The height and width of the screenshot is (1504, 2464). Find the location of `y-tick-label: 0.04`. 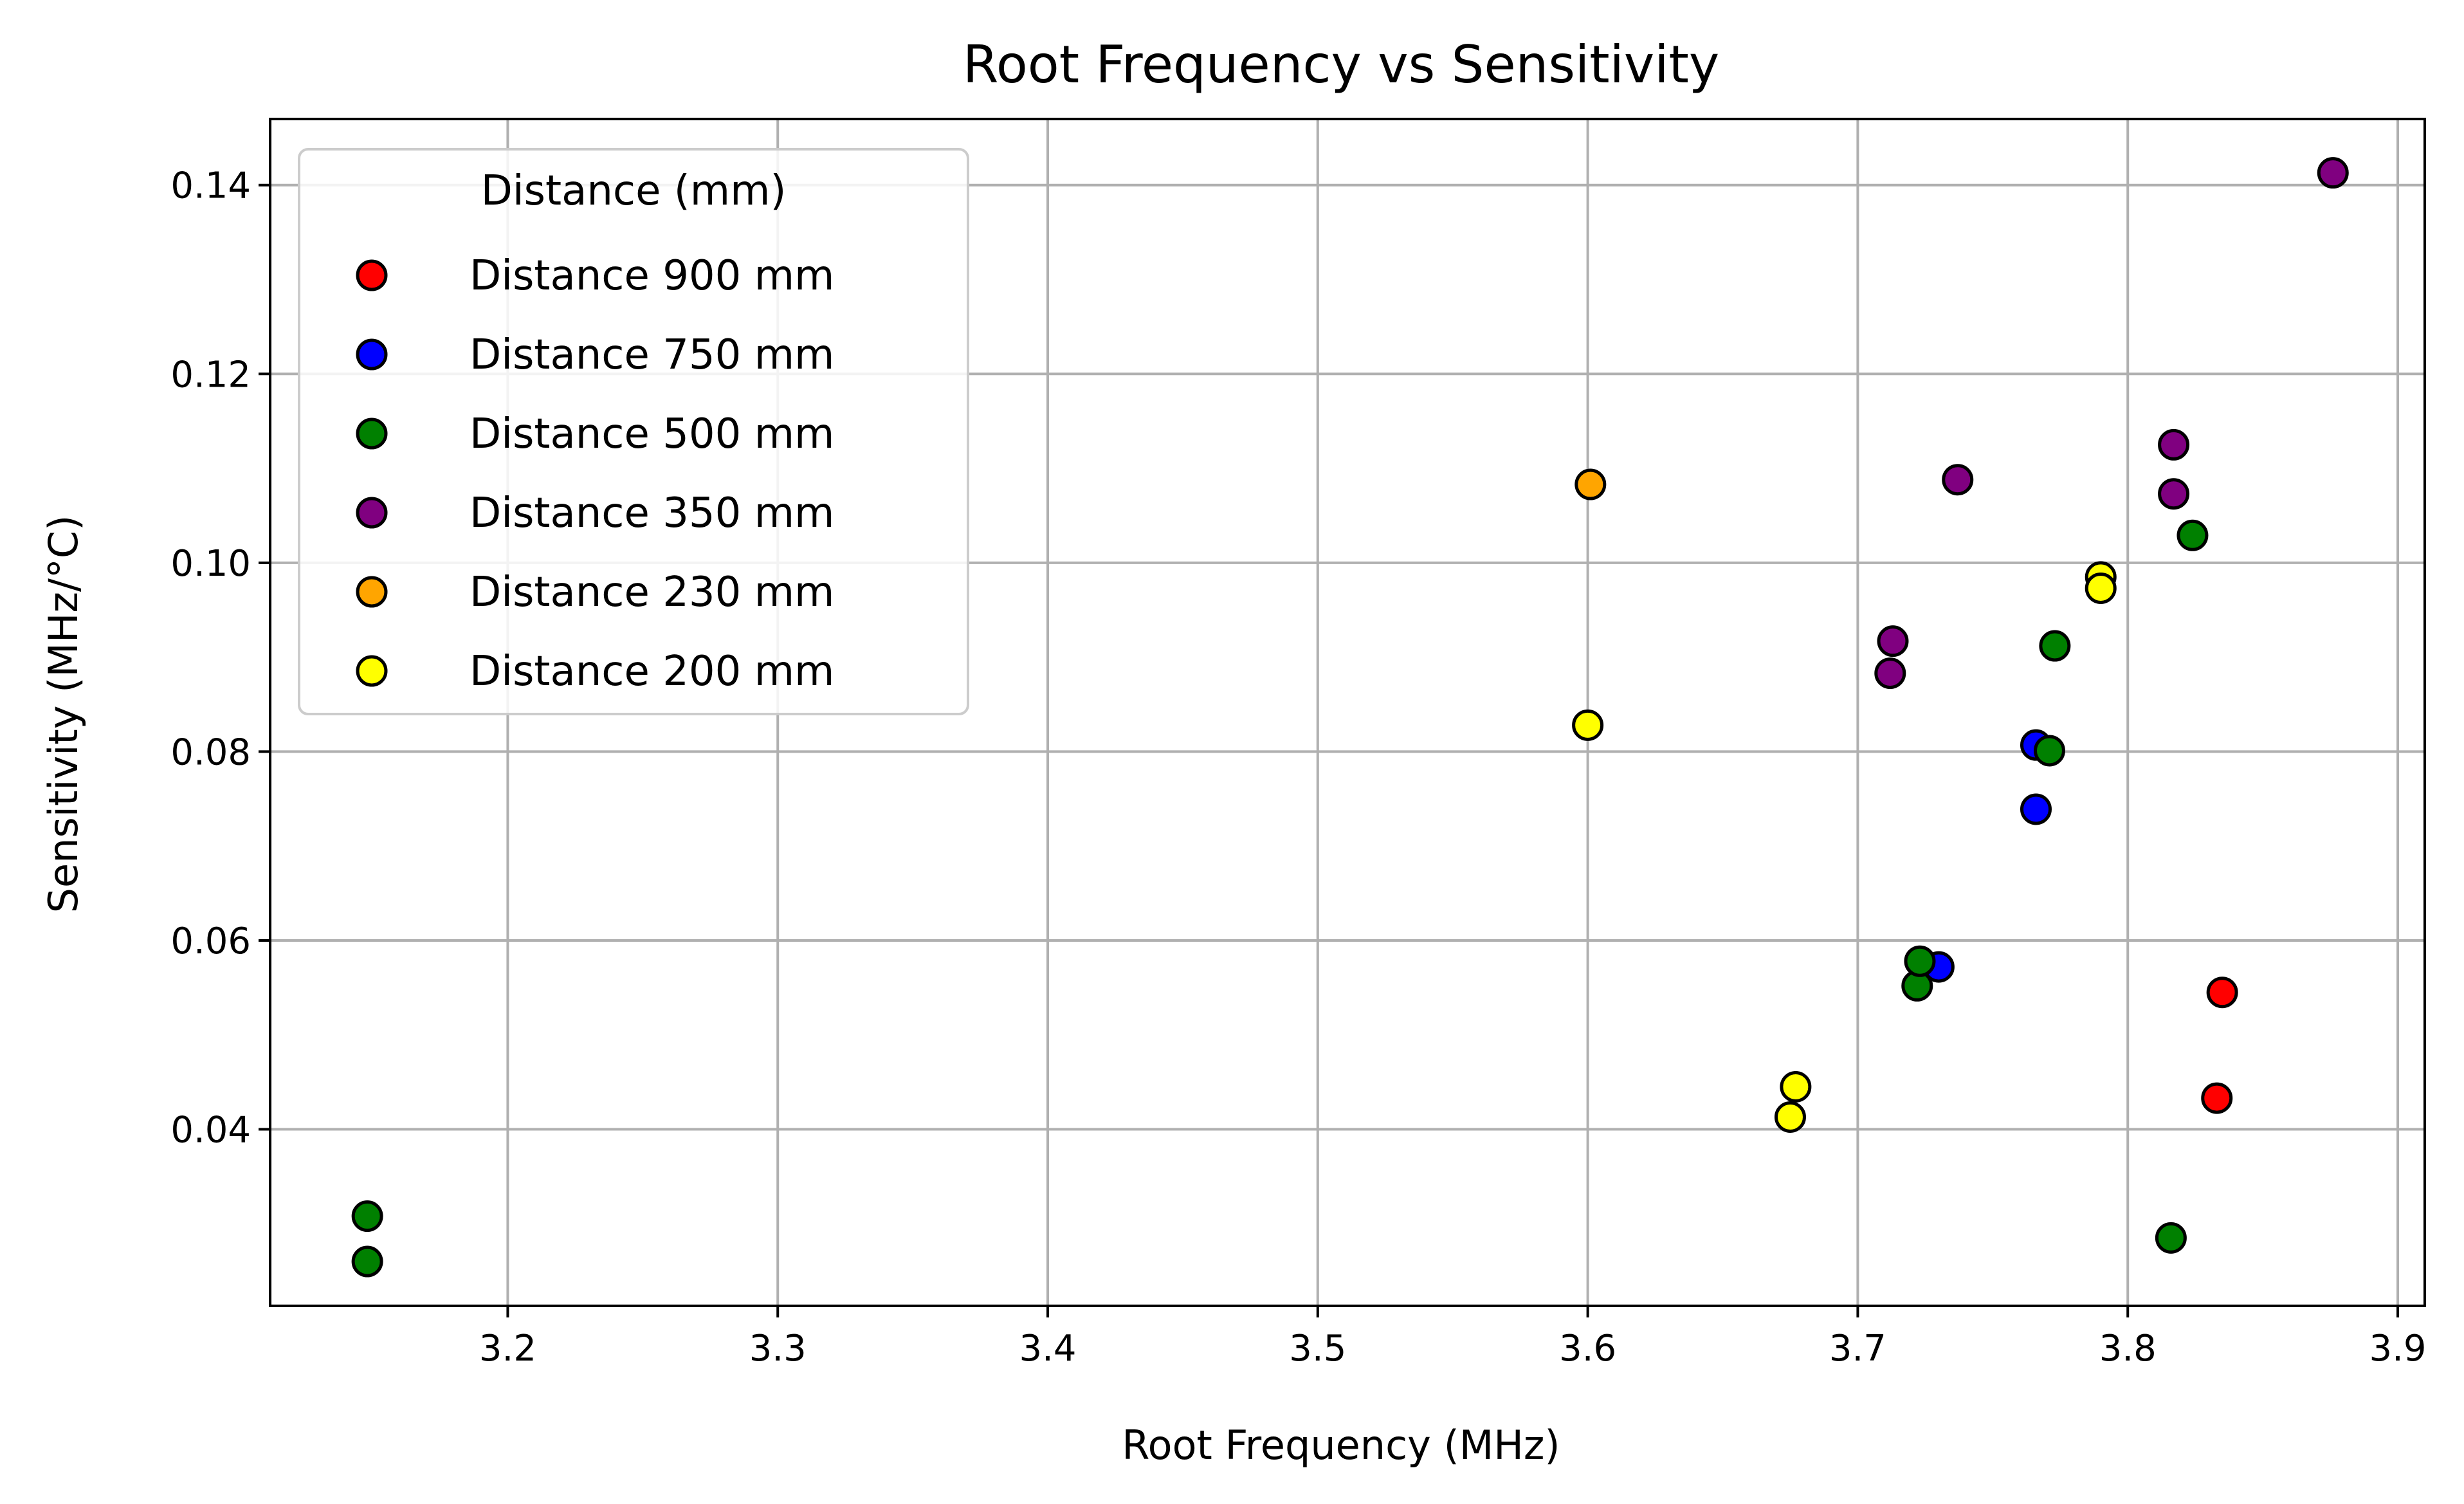

y-tick-label: 0.04 is located at coordinates (210, 1130).